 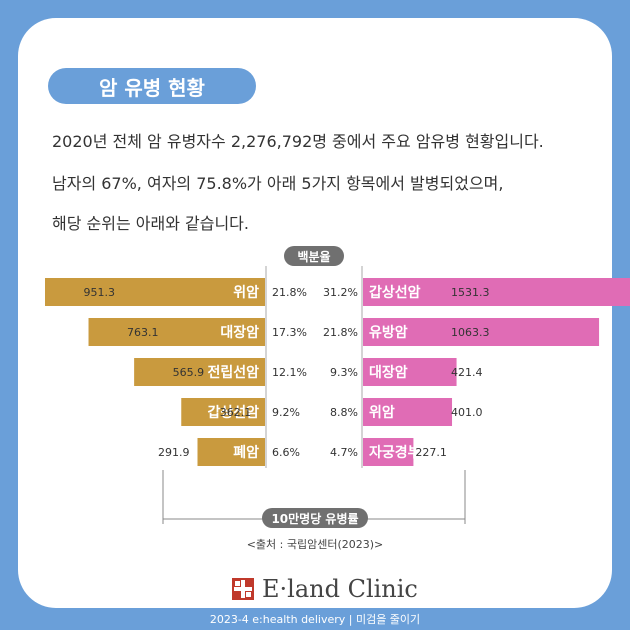 What do you see at coordinates (431, 452) in the screenshot?
I see `value-right-5: 227.1` at bounding box center [431, 452].